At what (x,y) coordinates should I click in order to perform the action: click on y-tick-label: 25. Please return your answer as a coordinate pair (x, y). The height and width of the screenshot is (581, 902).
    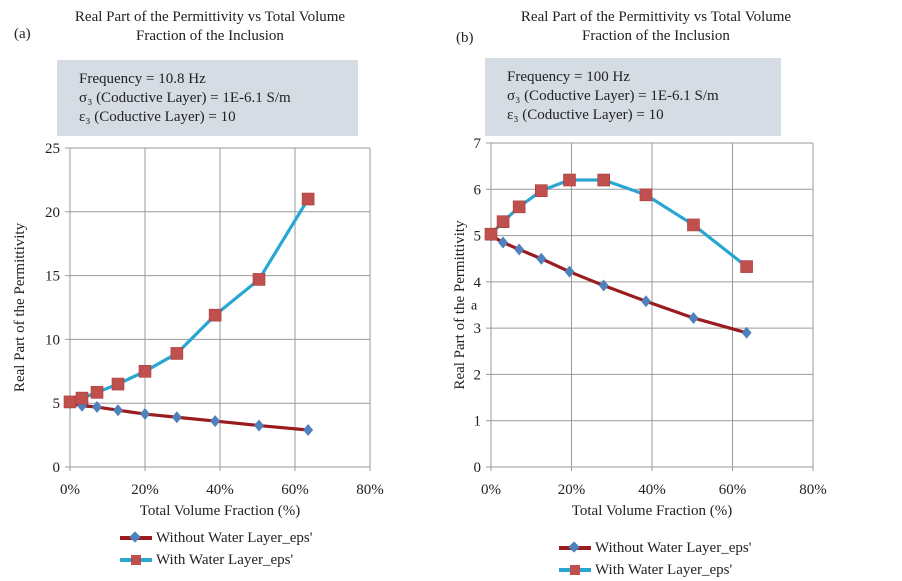
    Looking at the image, I should click on (52, 149).